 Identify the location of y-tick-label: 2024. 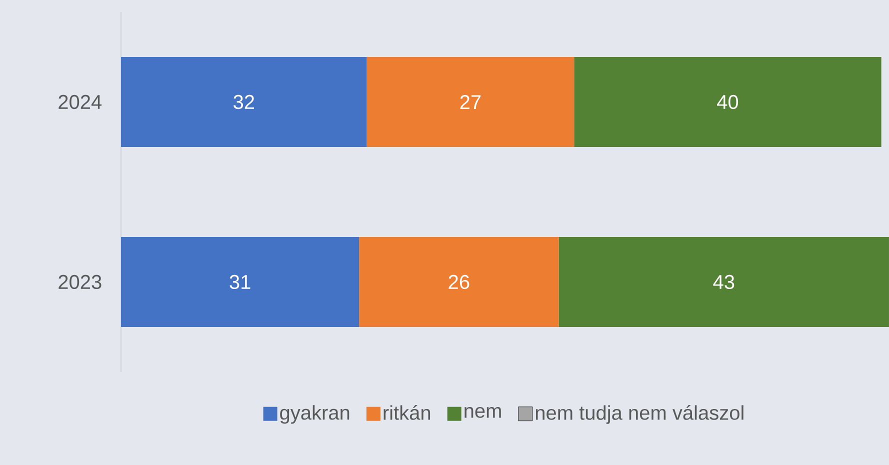
(80, 102).